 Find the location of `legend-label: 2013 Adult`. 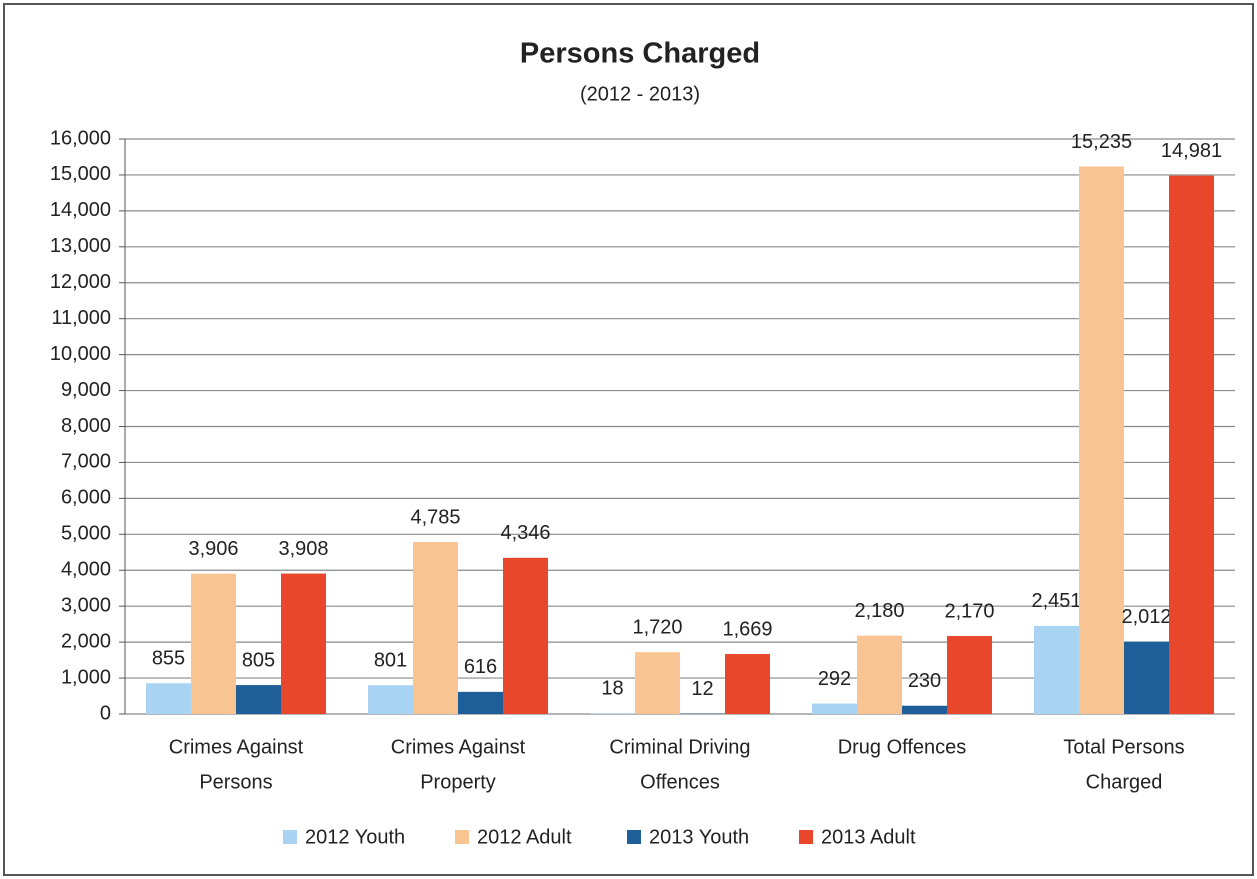

legend-label: 2013 Adult is located at coordinates (868, 837).